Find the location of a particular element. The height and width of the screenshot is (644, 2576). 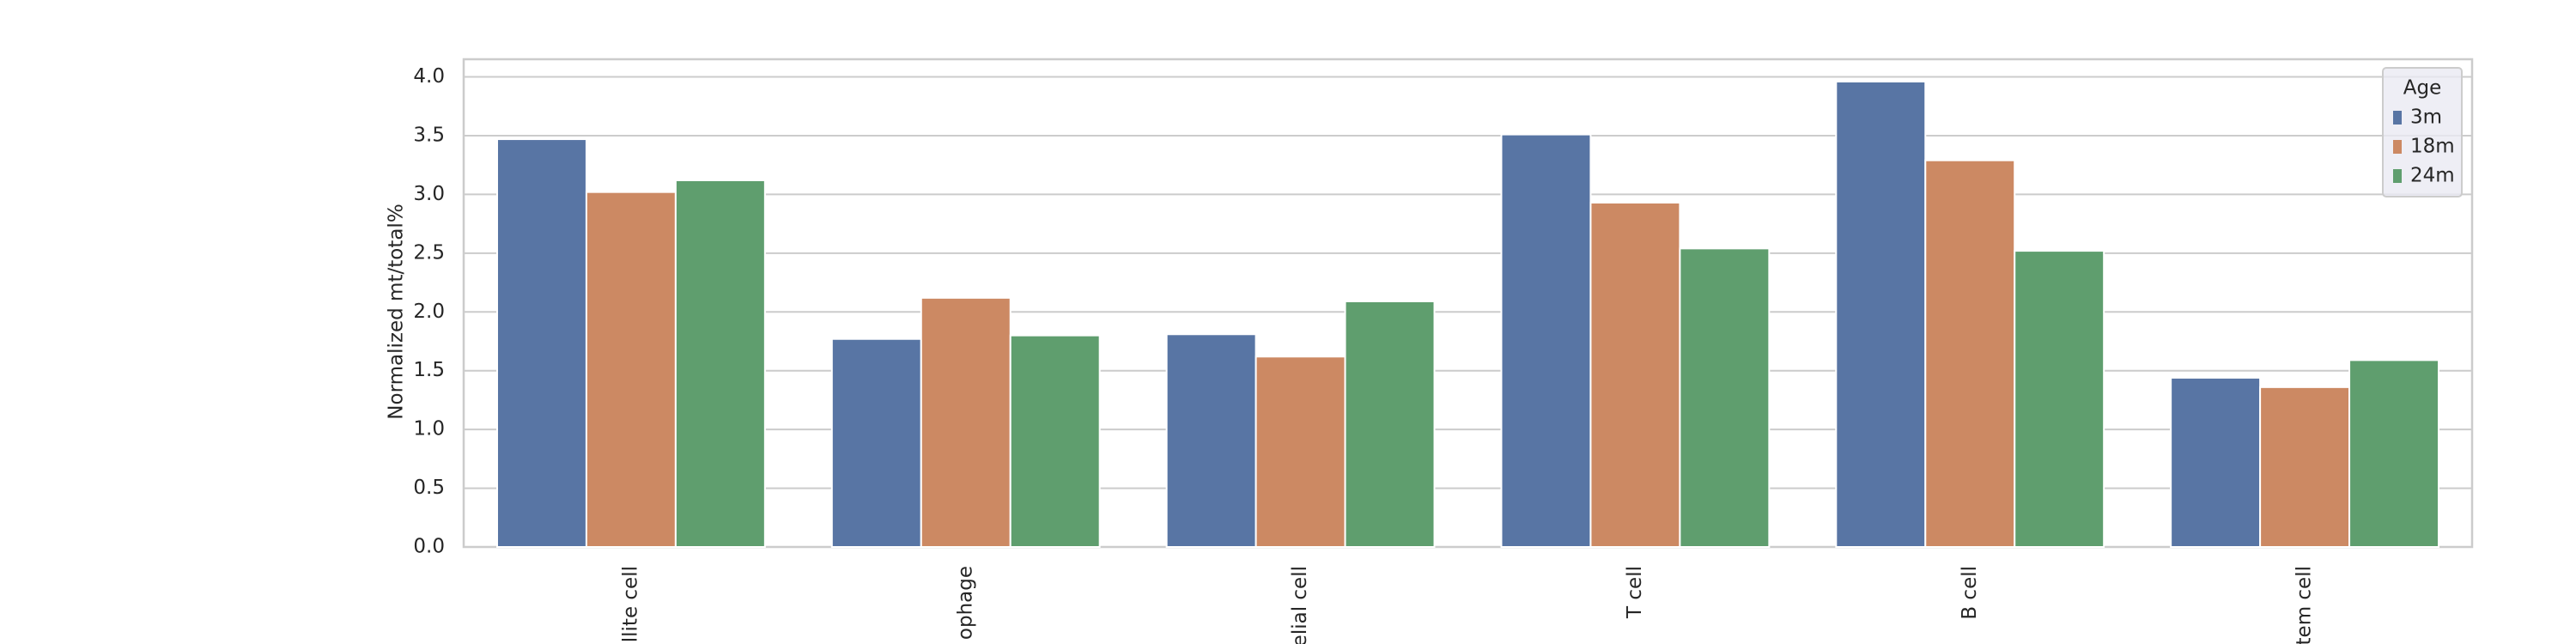

y-tick-label: 0.5 is located at coordinates (429, 488).